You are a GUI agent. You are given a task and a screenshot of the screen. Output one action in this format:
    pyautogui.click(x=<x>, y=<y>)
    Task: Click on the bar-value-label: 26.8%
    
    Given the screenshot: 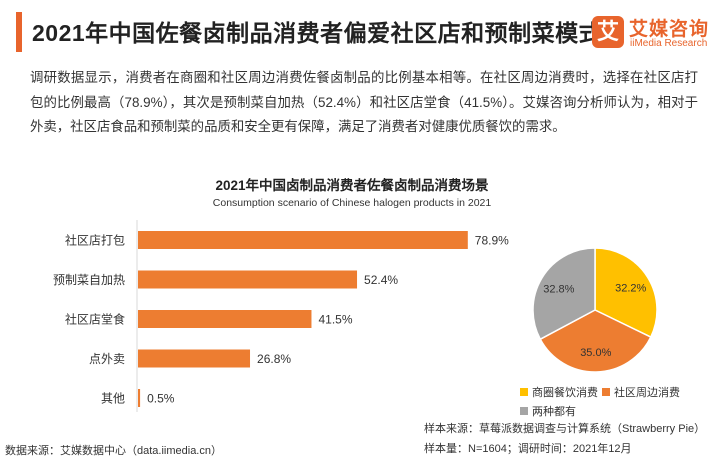 What is the action you would take?
    pyautogui.click(x=274, y=359)
    